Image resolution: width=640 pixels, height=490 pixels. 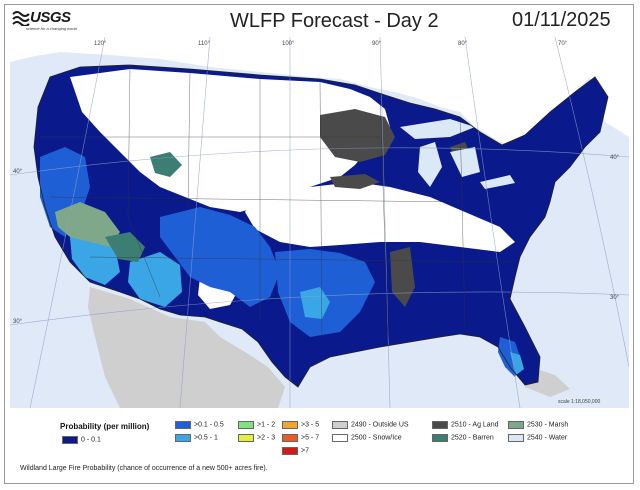 I want to click on prob-05-1-texas, so click(x=315, y=303).